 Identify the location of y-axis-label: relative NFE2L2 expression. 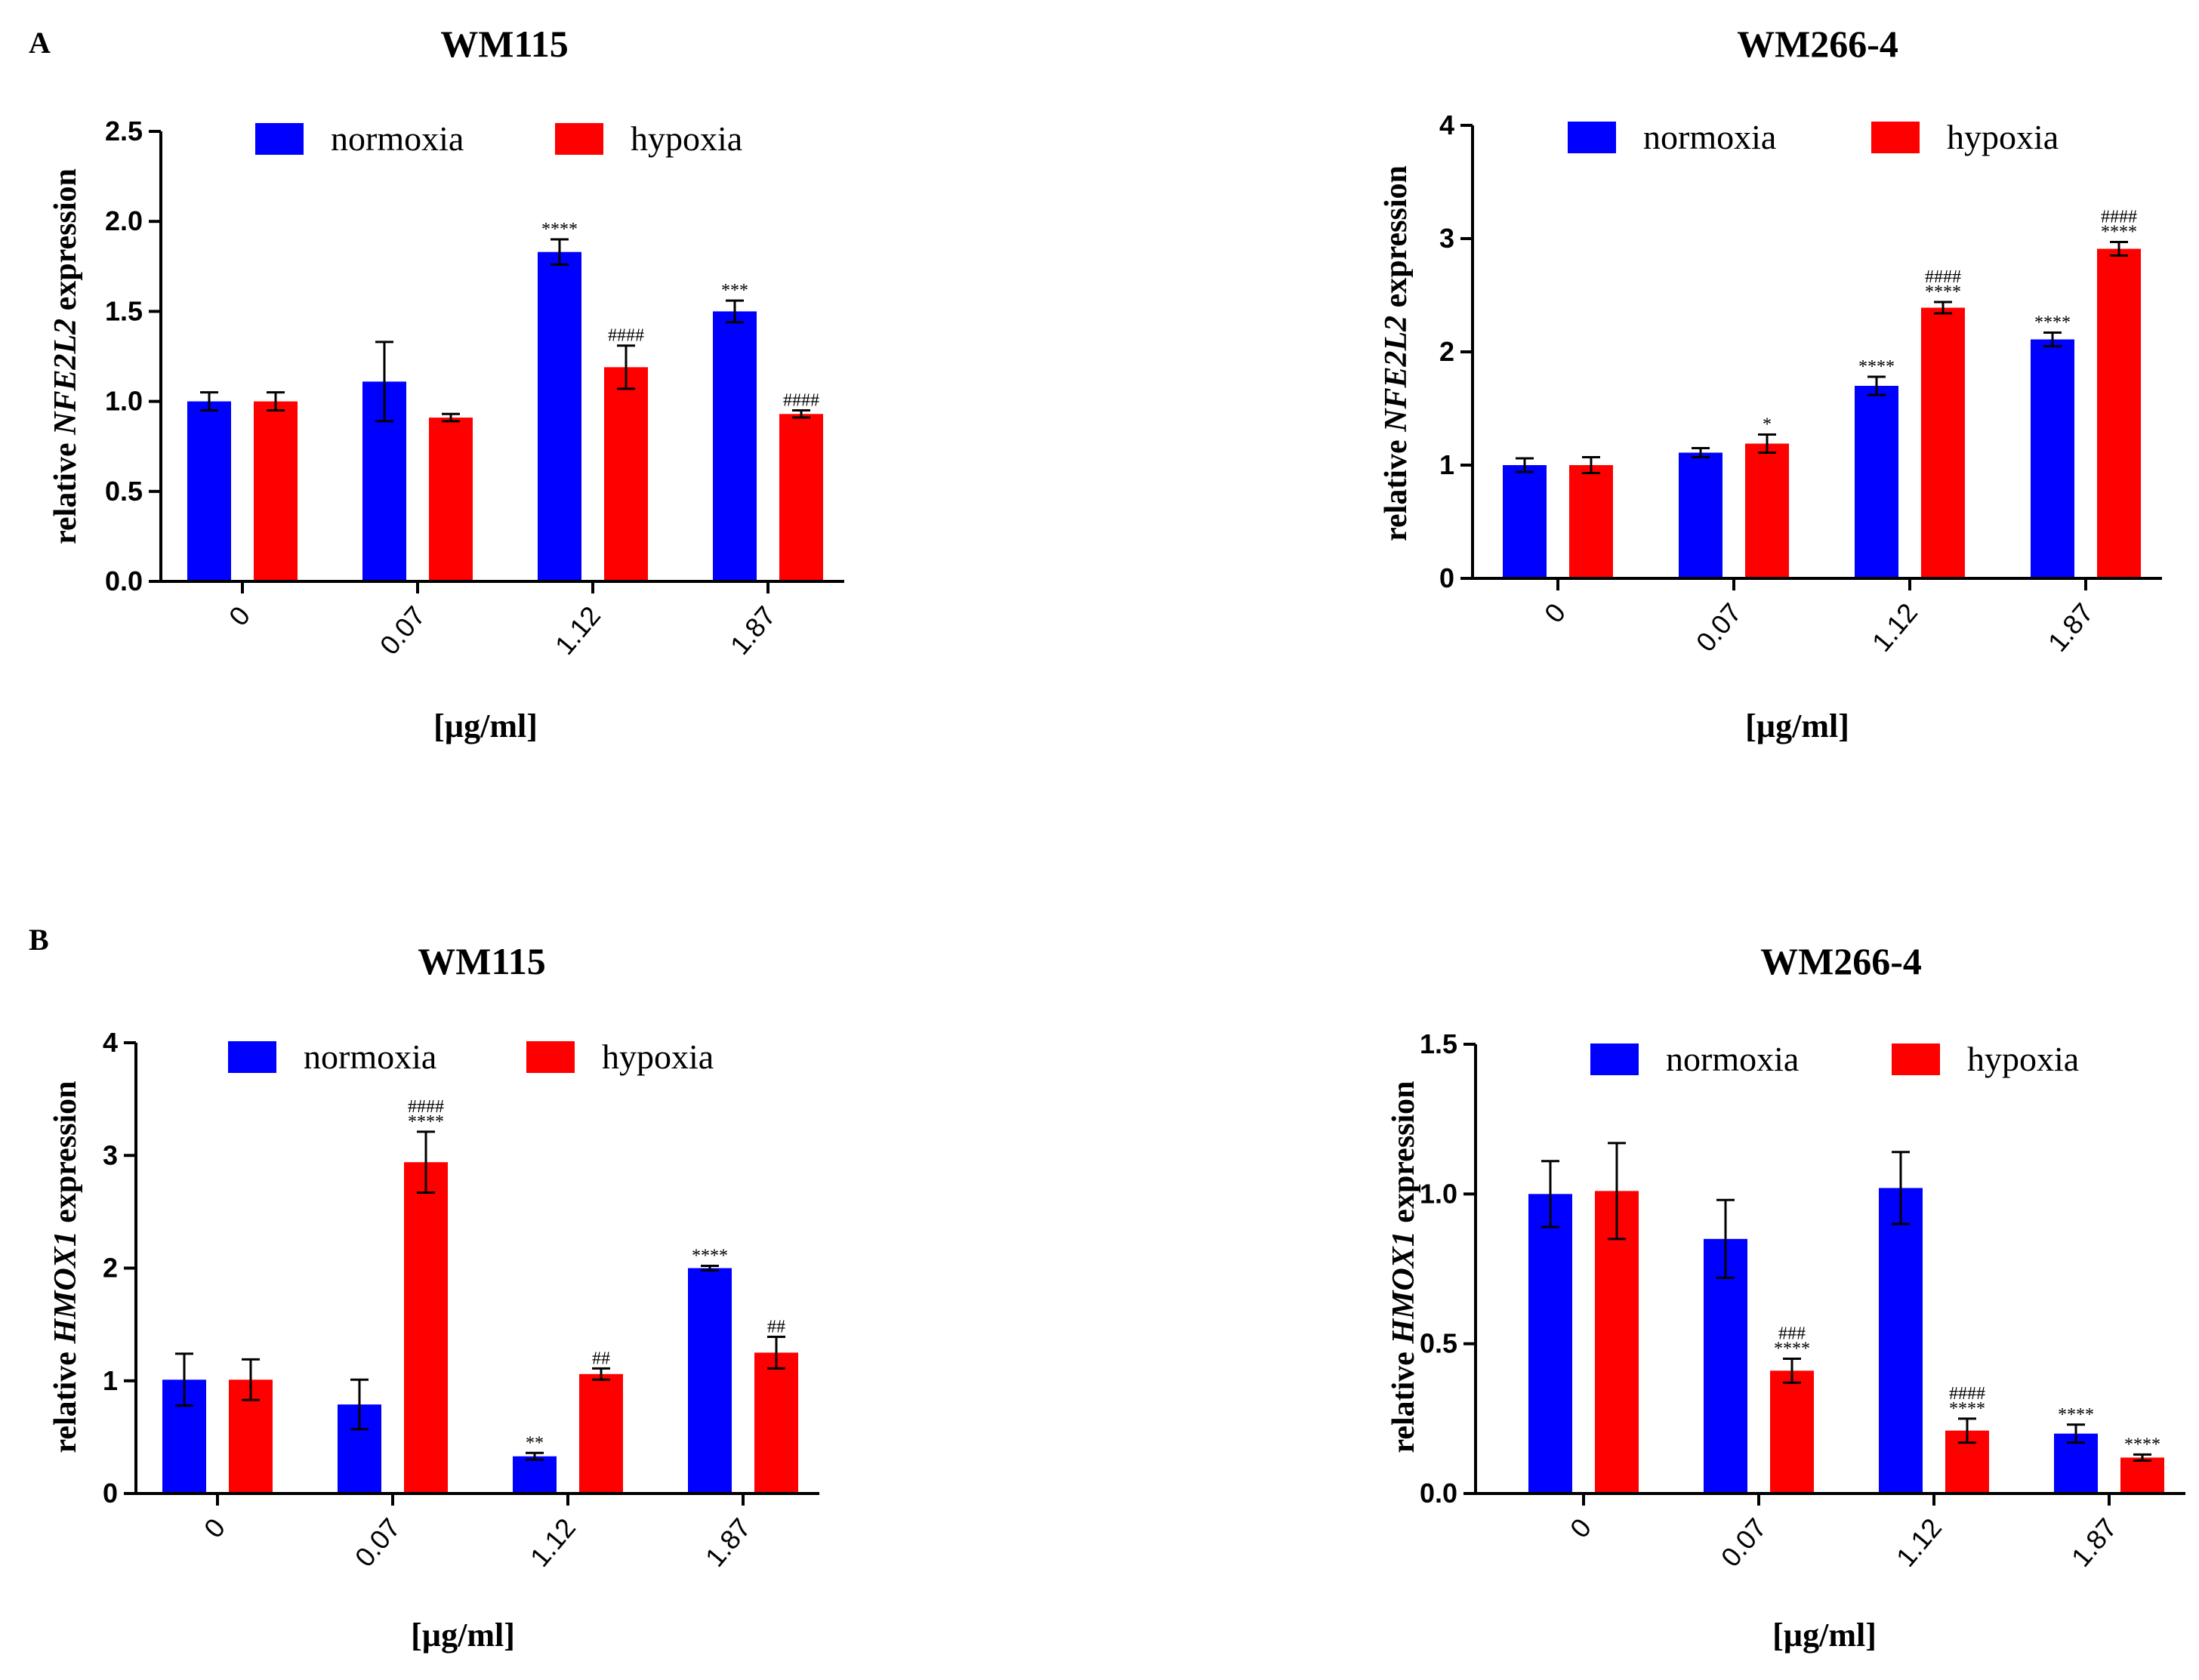
(1396, 353).